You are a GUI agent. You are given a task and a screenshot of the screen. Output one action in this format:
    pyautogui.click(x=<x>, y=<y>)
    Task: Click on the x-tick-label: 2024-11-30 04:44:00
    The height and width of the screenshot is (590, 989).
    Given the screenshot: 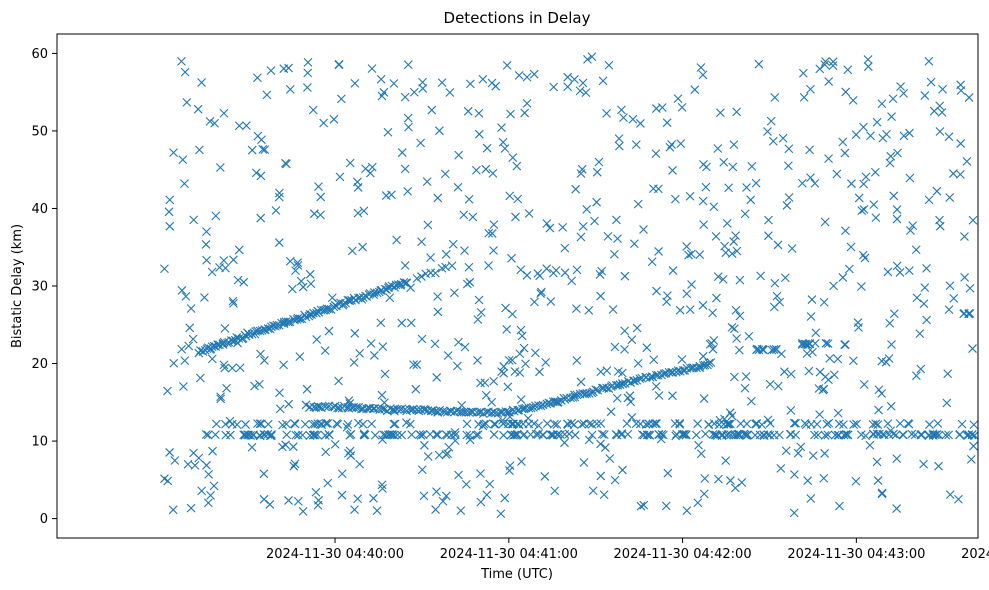 What is the action you would take?
    pyautogui.click(x=975, y=554)
    